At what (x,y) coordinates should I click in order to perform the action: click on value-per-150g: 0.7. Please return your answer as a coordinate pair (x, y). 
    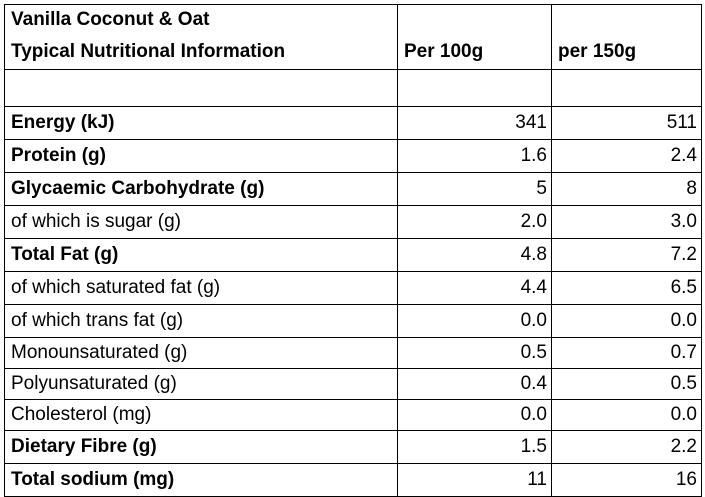
    Looking at the image, I should click on (626, 353).